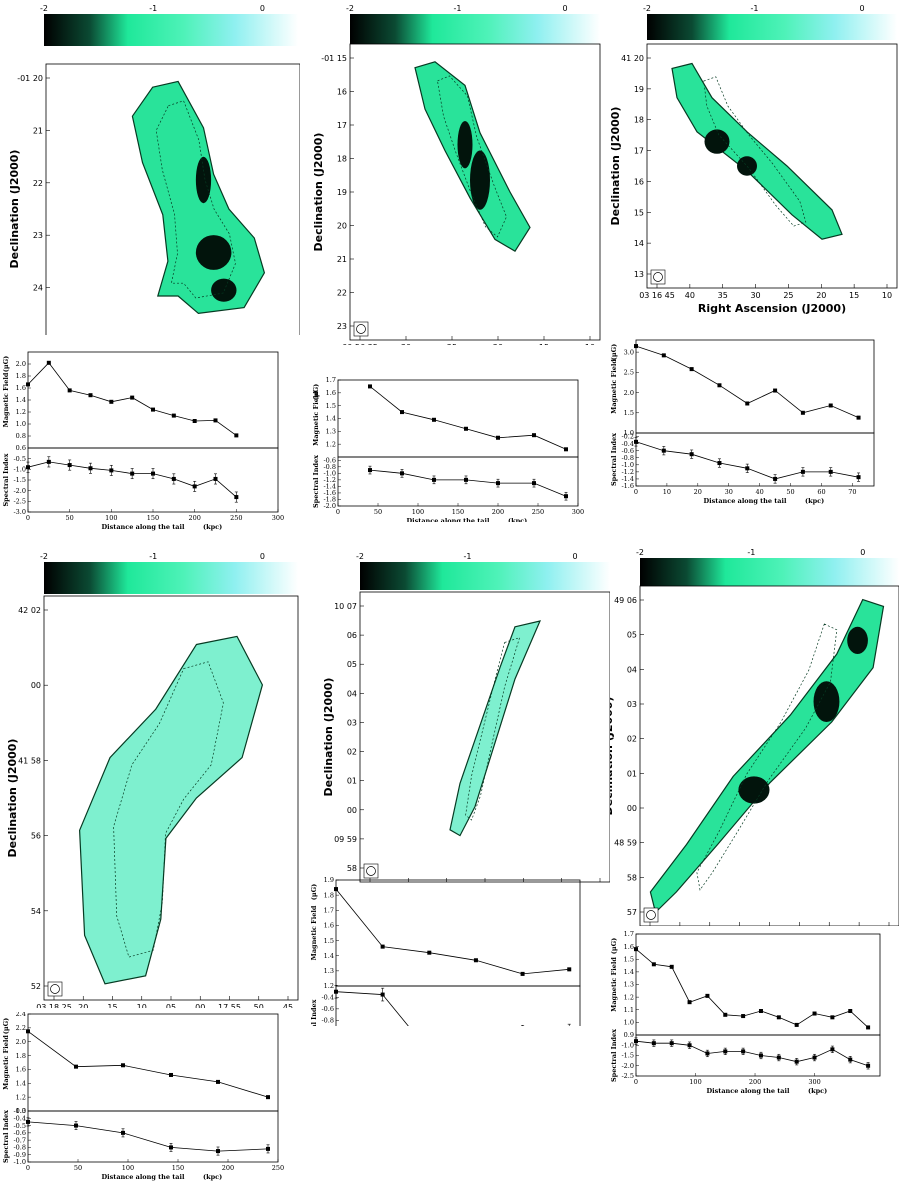  What do you see at coordinates (814, 501) in the screenshot?
I see `x-axis-unit: (kpc)` at bounding box center [814, 501].